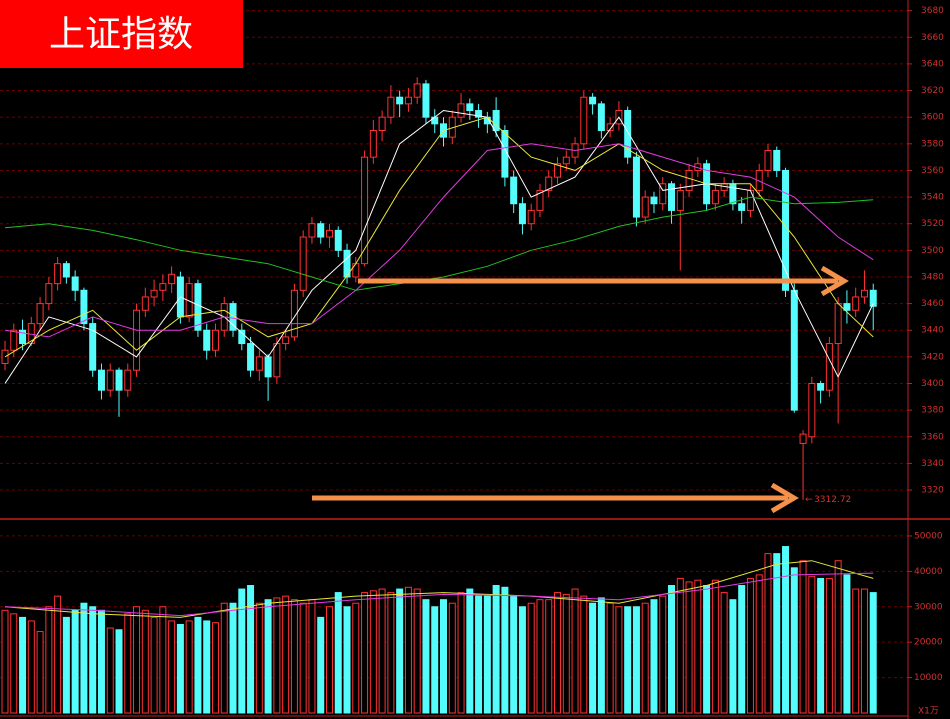 Image resolution: width=950 pixels, height=719 pixels. What do you see at coordinates (928, 536) in the screenshot?
I see `y-tick-label: 50000` at bounding box center [928, 536].